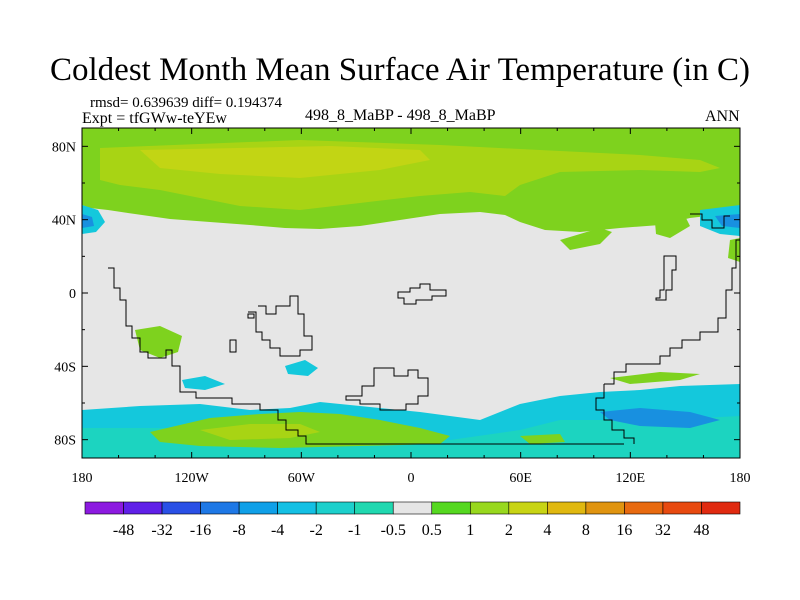 Image resolution: width=800 pixels, height=600 pixels. I want to click on colorbar-label: -8, so click(238, 530).